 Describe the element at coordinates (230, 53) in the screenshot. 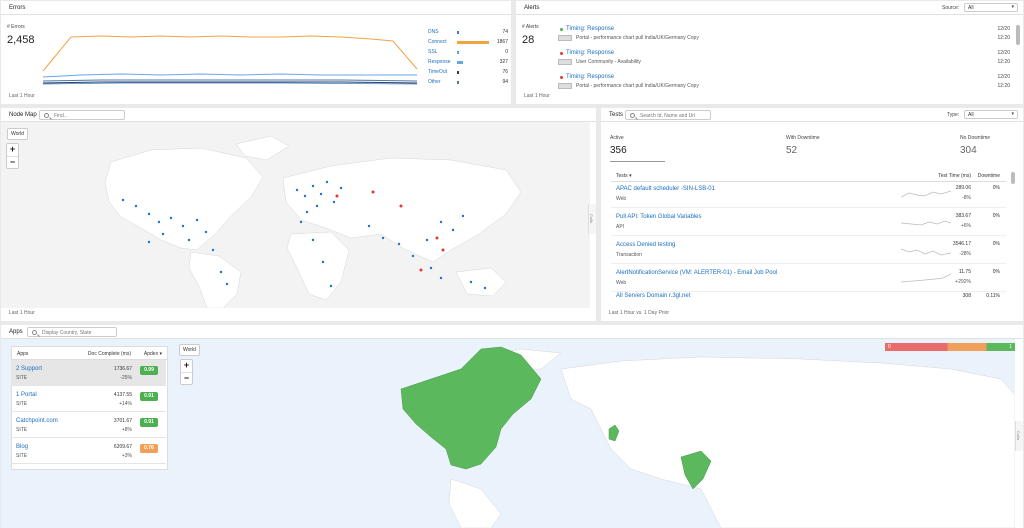

I see `connect-series-line` at that location.